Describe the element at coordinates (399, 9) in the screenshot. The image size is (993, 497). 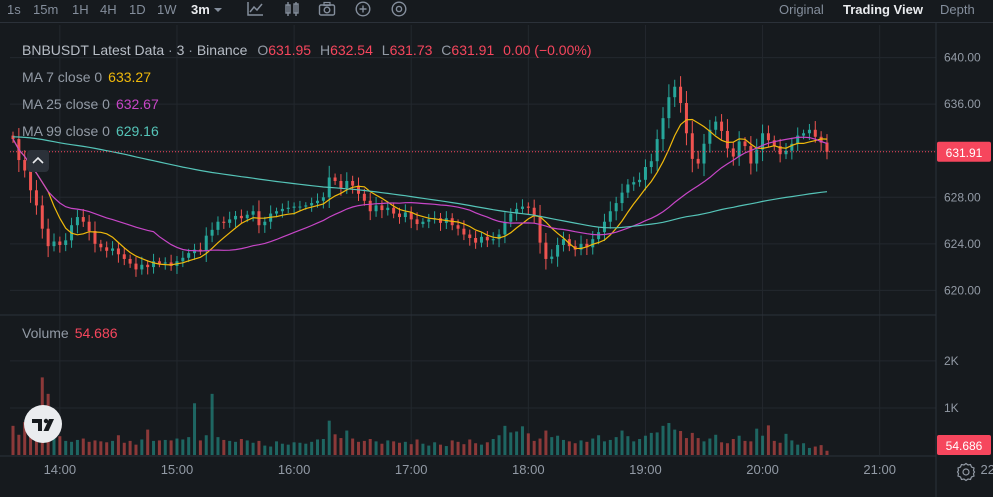
I see `settings-circle-icon` at that location.